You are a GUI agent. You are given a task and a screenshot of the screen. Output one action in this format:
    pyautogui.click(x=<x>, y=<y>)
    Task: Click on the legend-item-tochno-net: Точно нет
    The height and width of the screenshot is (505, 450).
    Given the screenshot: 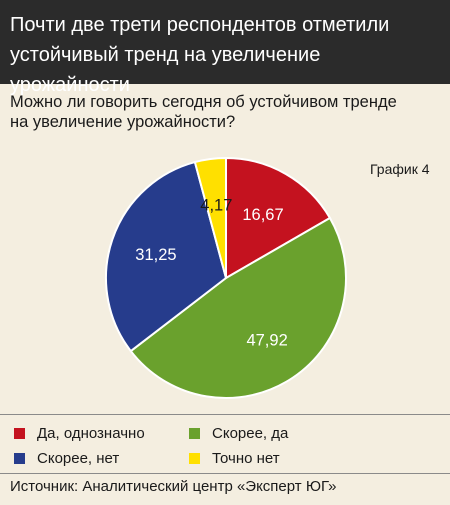 What is the action you would take?
    pyautogui.click(x=234, y=458)
    